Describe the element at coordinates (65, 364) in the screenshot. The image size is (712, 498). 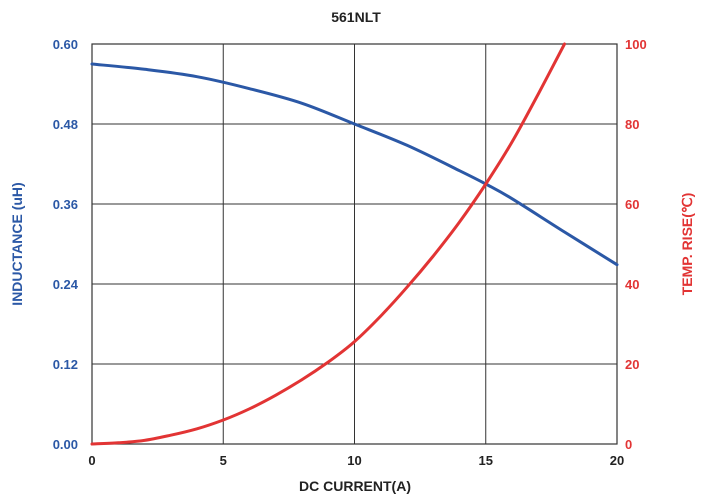
I see `y-left-tick-label-1: 0.12` at that location.